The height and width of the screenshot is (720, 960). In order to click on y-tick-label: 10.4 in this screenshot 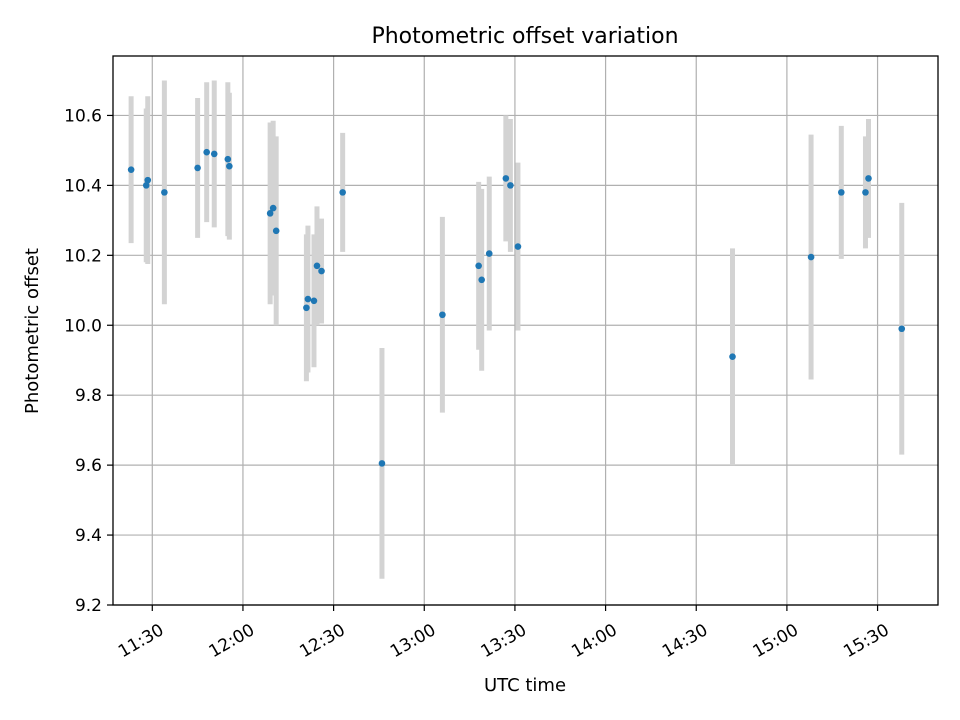, I will do `click(83, 186)`.